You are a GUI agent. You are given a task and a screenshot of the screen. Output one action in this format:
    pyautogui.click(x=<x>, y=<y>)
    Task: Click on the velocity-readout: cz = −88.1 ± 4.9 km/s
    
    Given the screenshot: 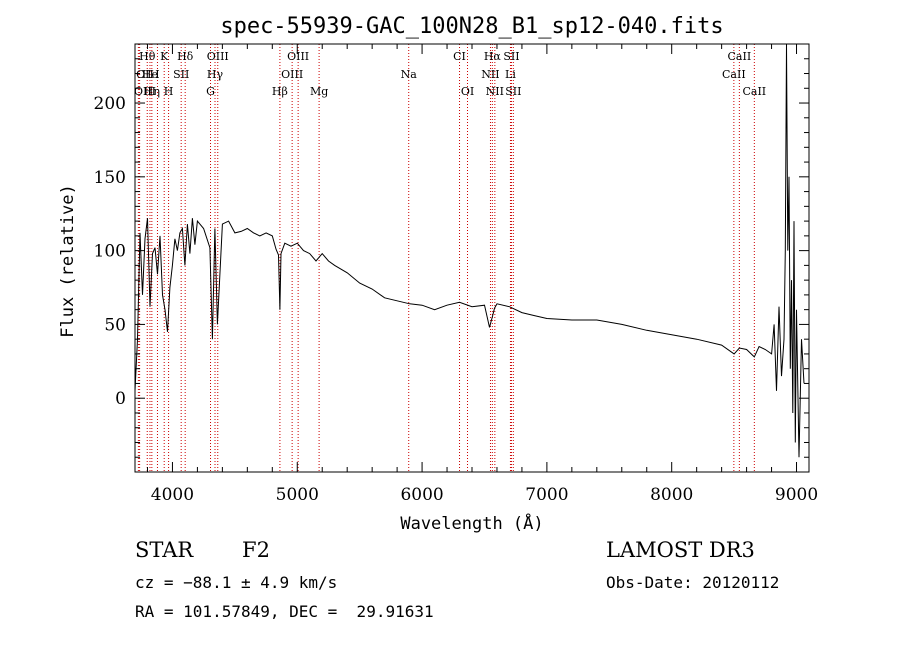 What is the action you would take?
    pyautogui.click(x=236, y=582)
    